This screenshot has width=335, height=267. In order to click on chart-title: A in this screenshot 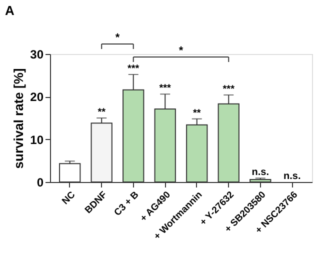, I will do `click(10, 10)`.